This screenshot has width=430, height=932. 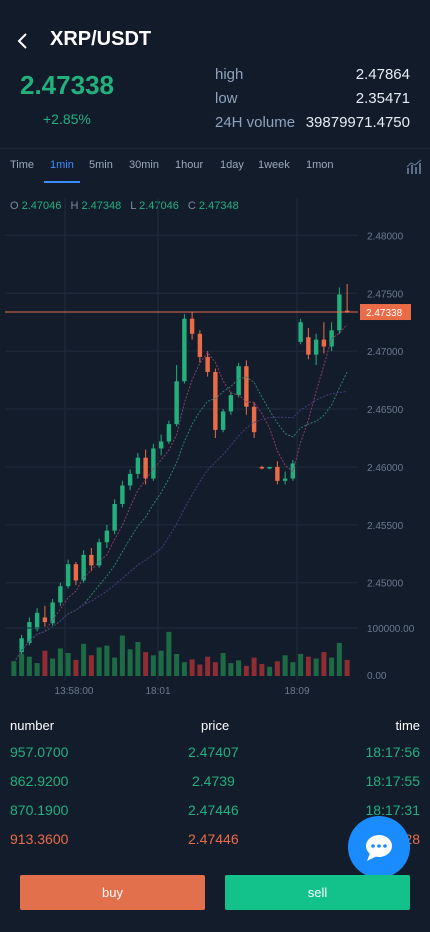 I want to click on price-change: +2.85%, so click(x=67, y=119).